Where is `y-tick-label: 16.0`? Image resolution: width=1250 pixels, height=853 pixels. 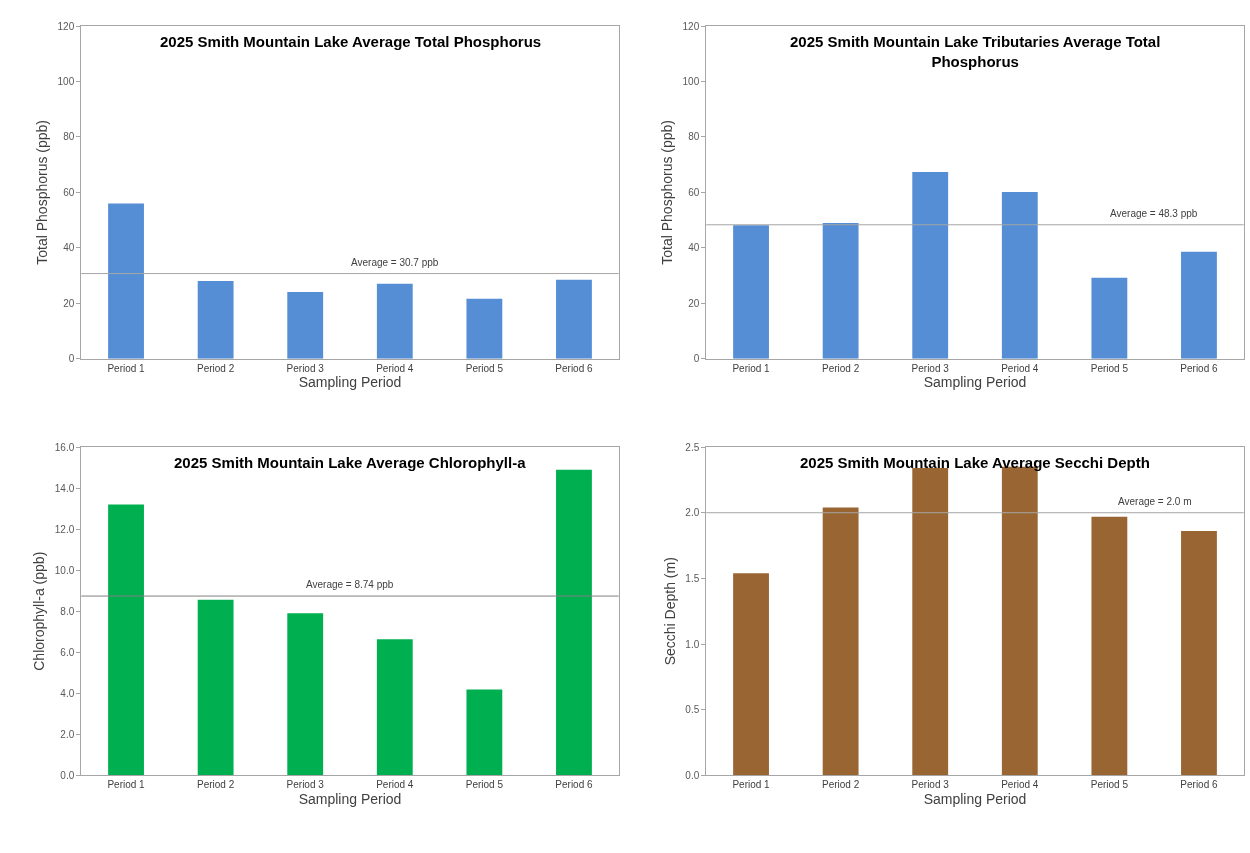
y-tick-label: 16.0 is located at coordinates (64, 447).